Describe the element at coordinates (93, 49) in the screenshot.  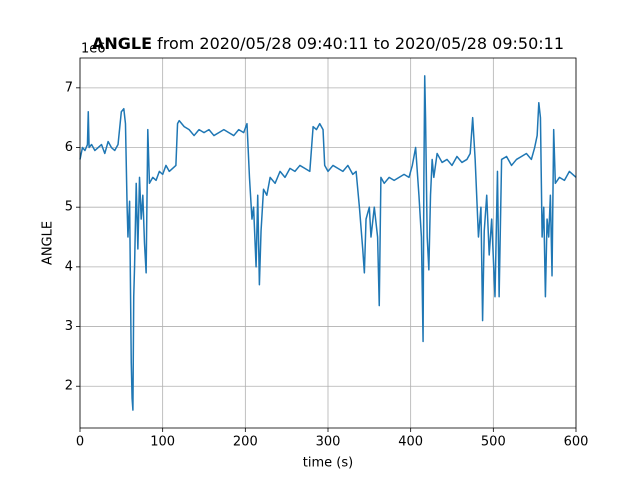
I see `y-offset-label: 1e6` at that location.